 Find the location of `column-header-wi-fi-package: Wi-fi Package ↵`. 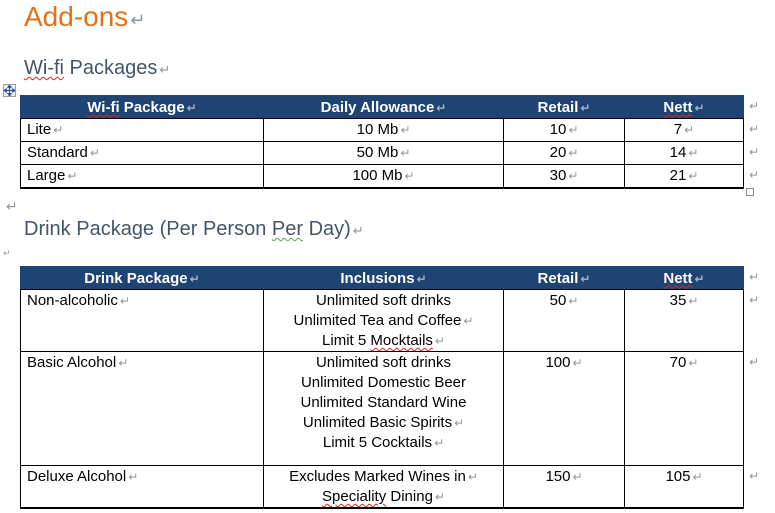

column-header-wi-fi-package: Wi-fi Package ↵ is located at coordinates (142, 107).